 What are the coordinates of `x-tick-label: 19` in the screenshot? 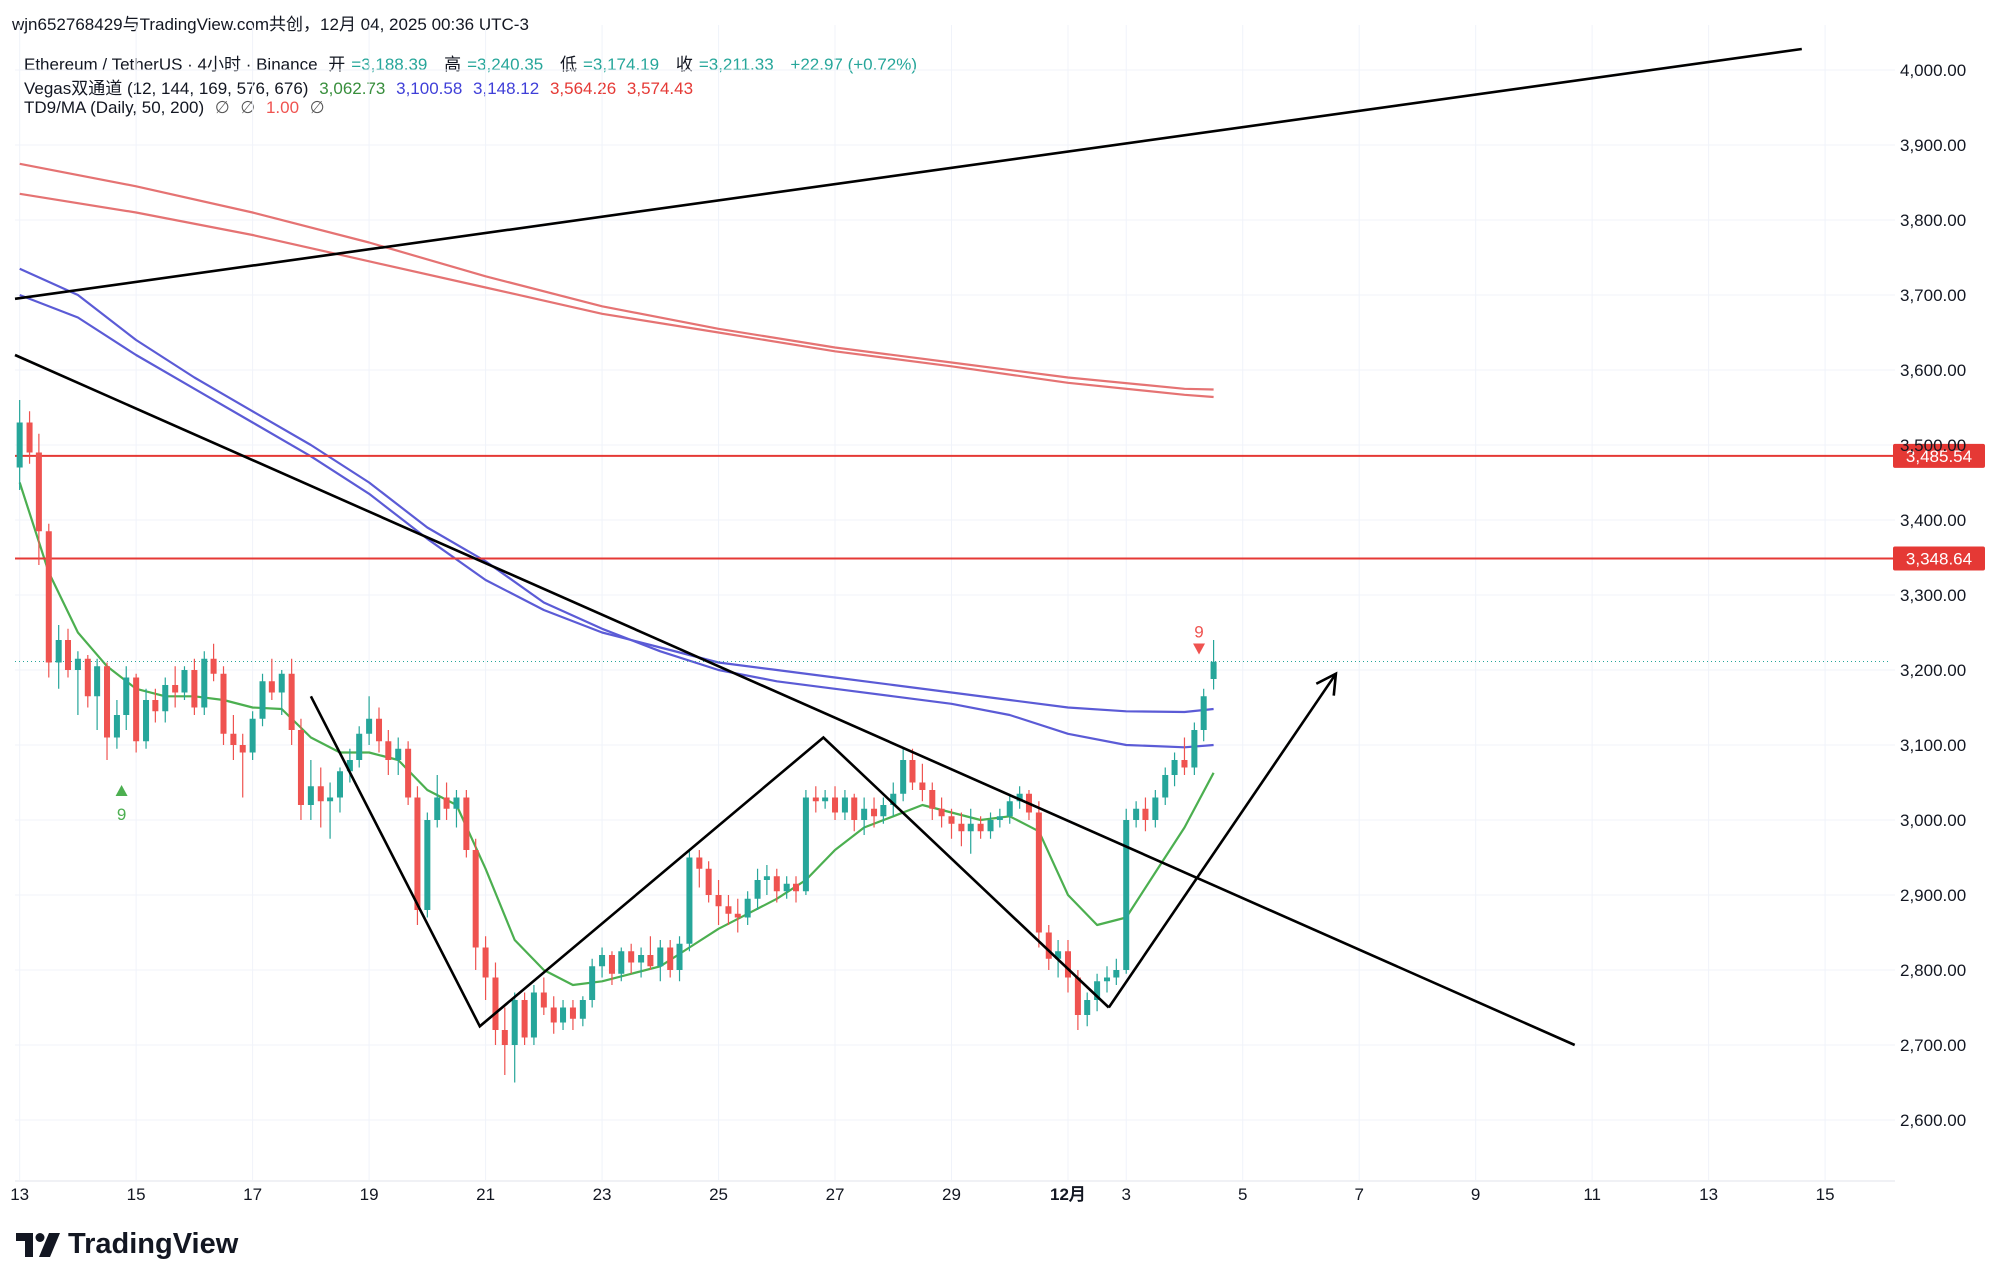 It's located at (369, 1194).